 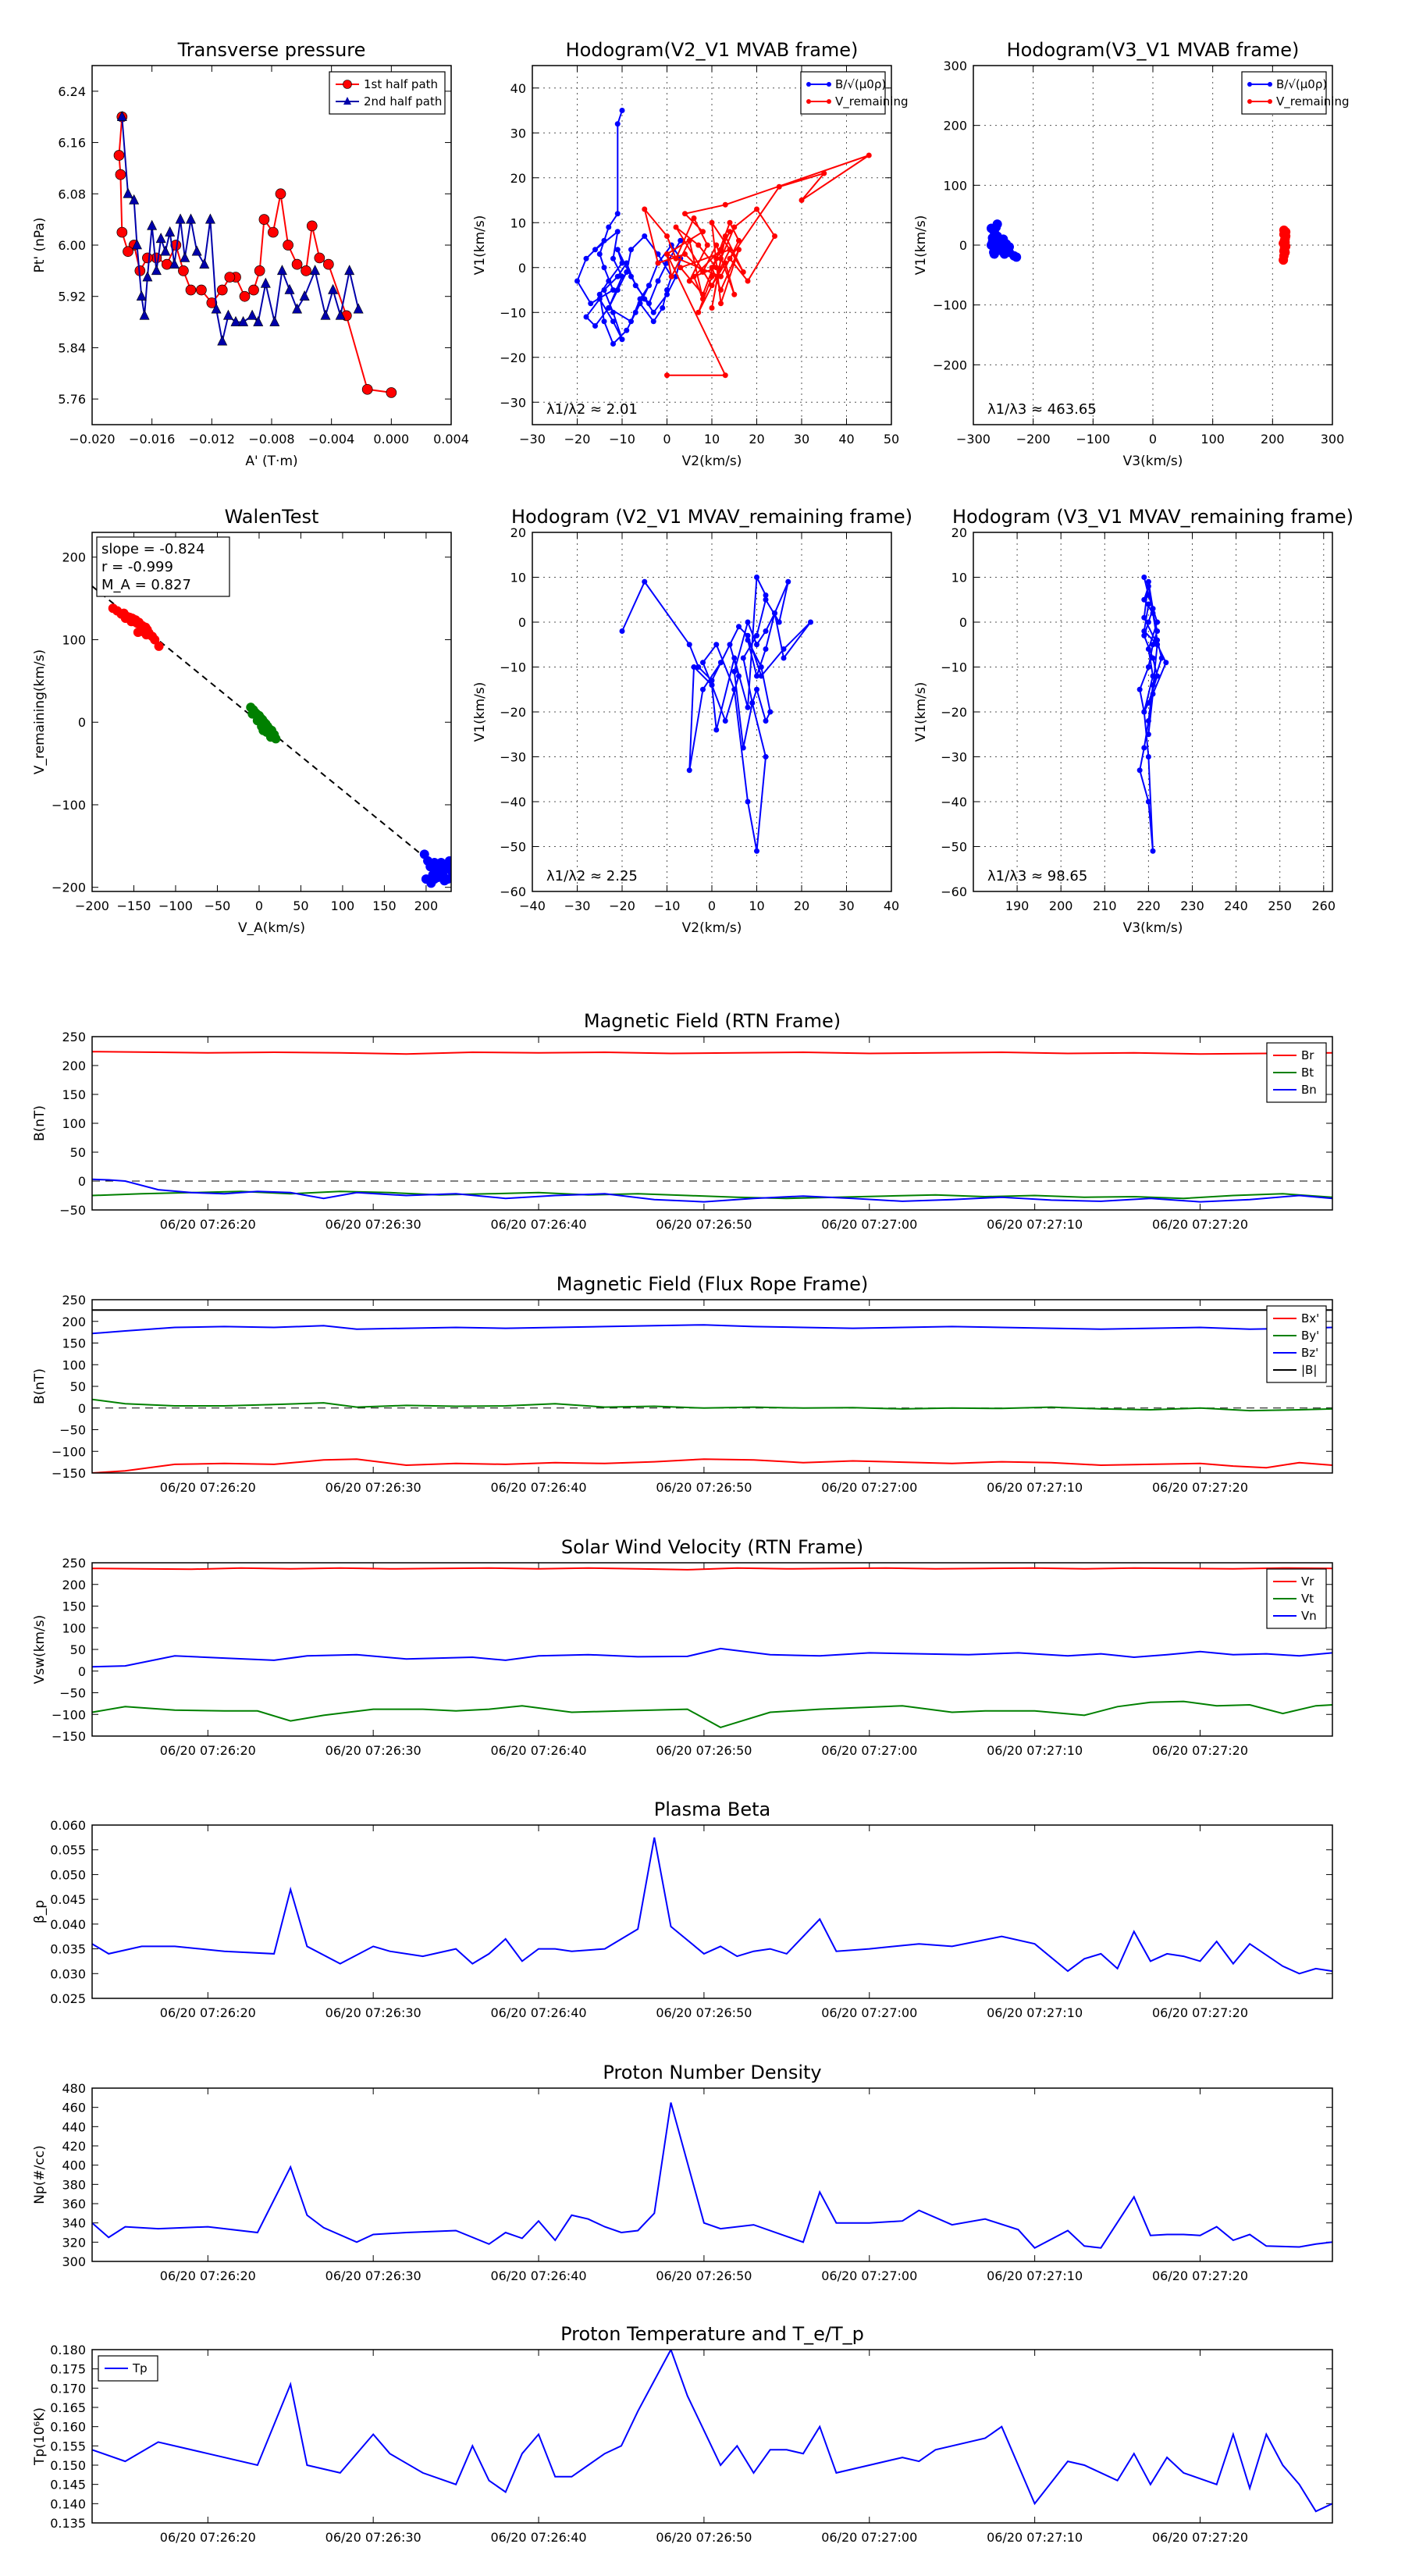 I want to click on x-tick-label: 06/20 07:26:40, so click(x=539, y=2012).